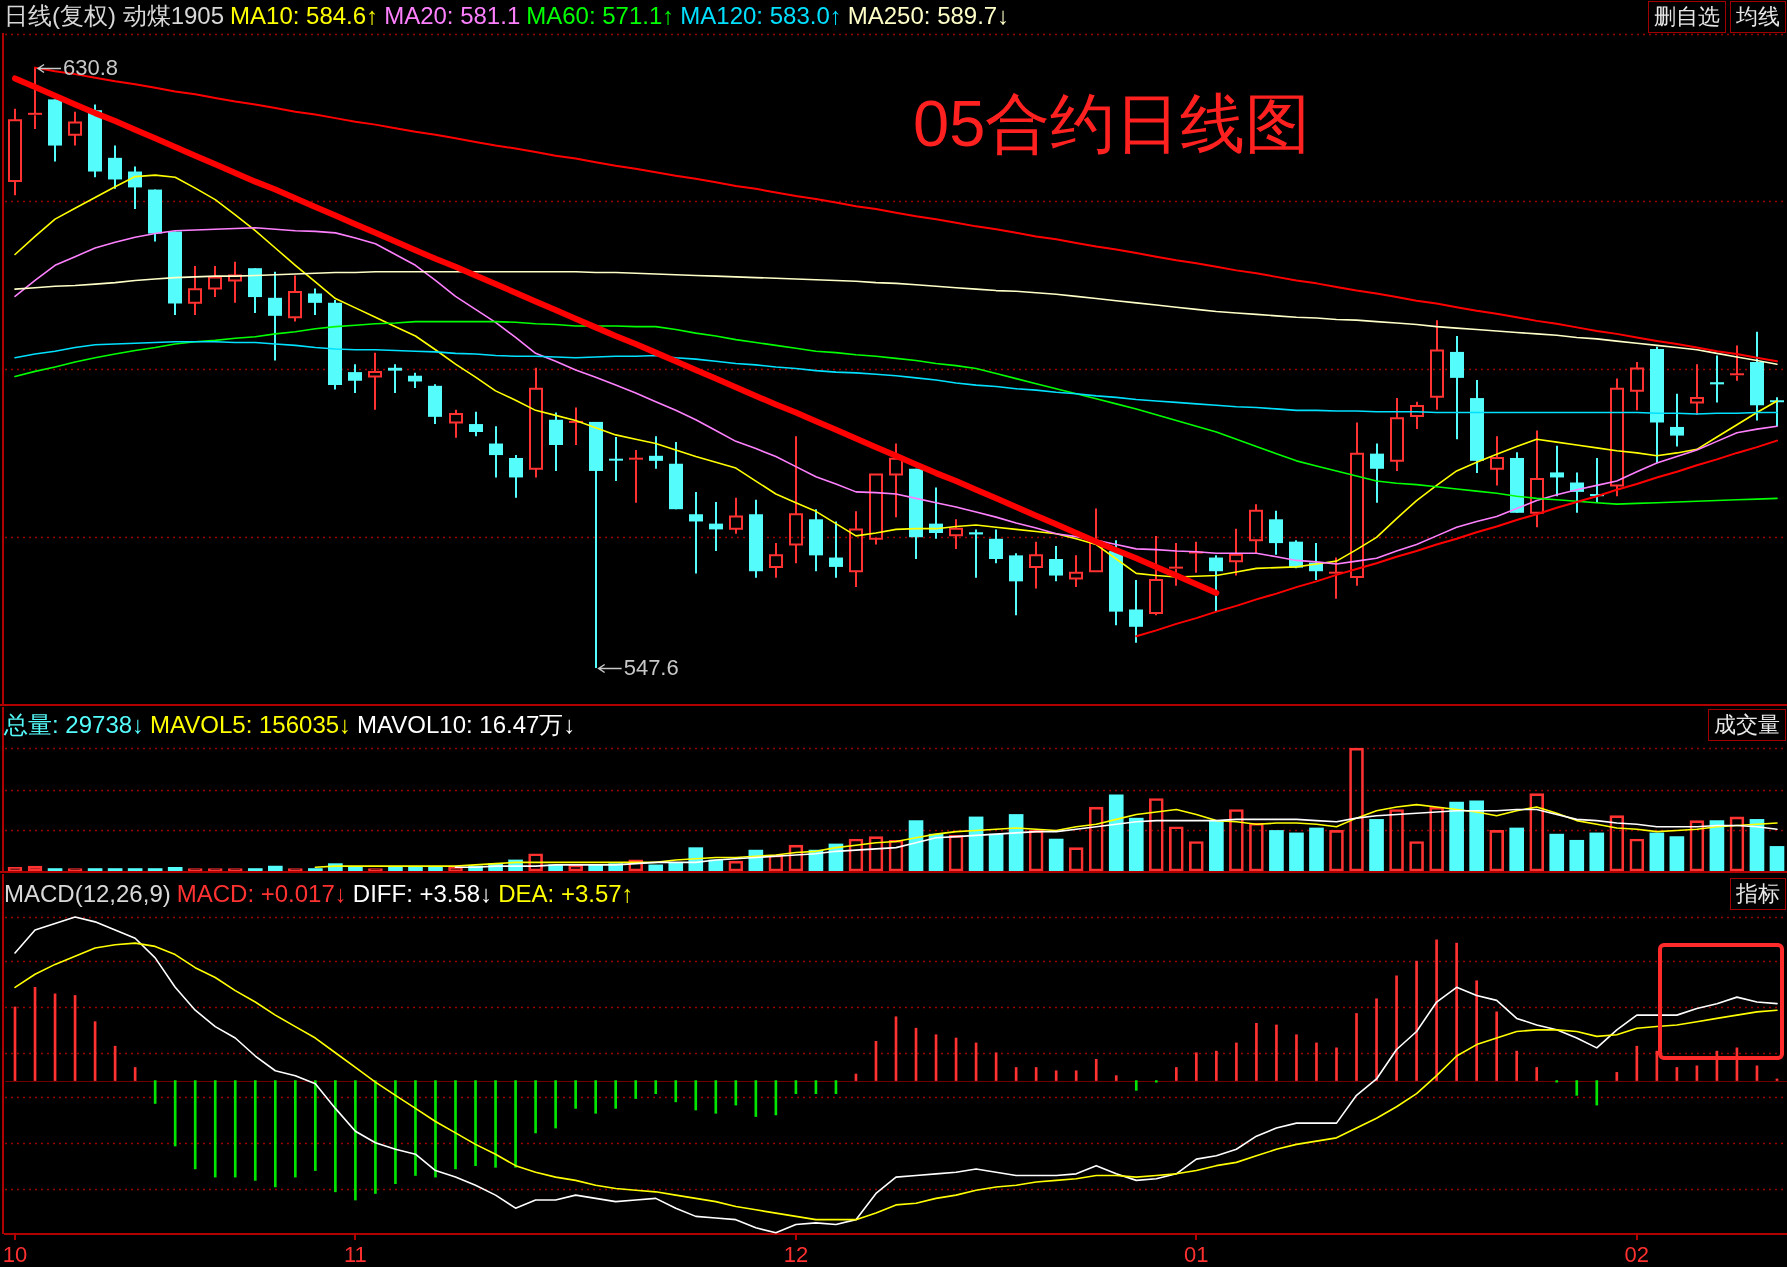 This screenshot has height=1267, width=1787. What do you see at coordinates (466, 724) in the screenshot?
I see `text: MAVOL10: 16.47万↓` at bounding box center [466, 724].